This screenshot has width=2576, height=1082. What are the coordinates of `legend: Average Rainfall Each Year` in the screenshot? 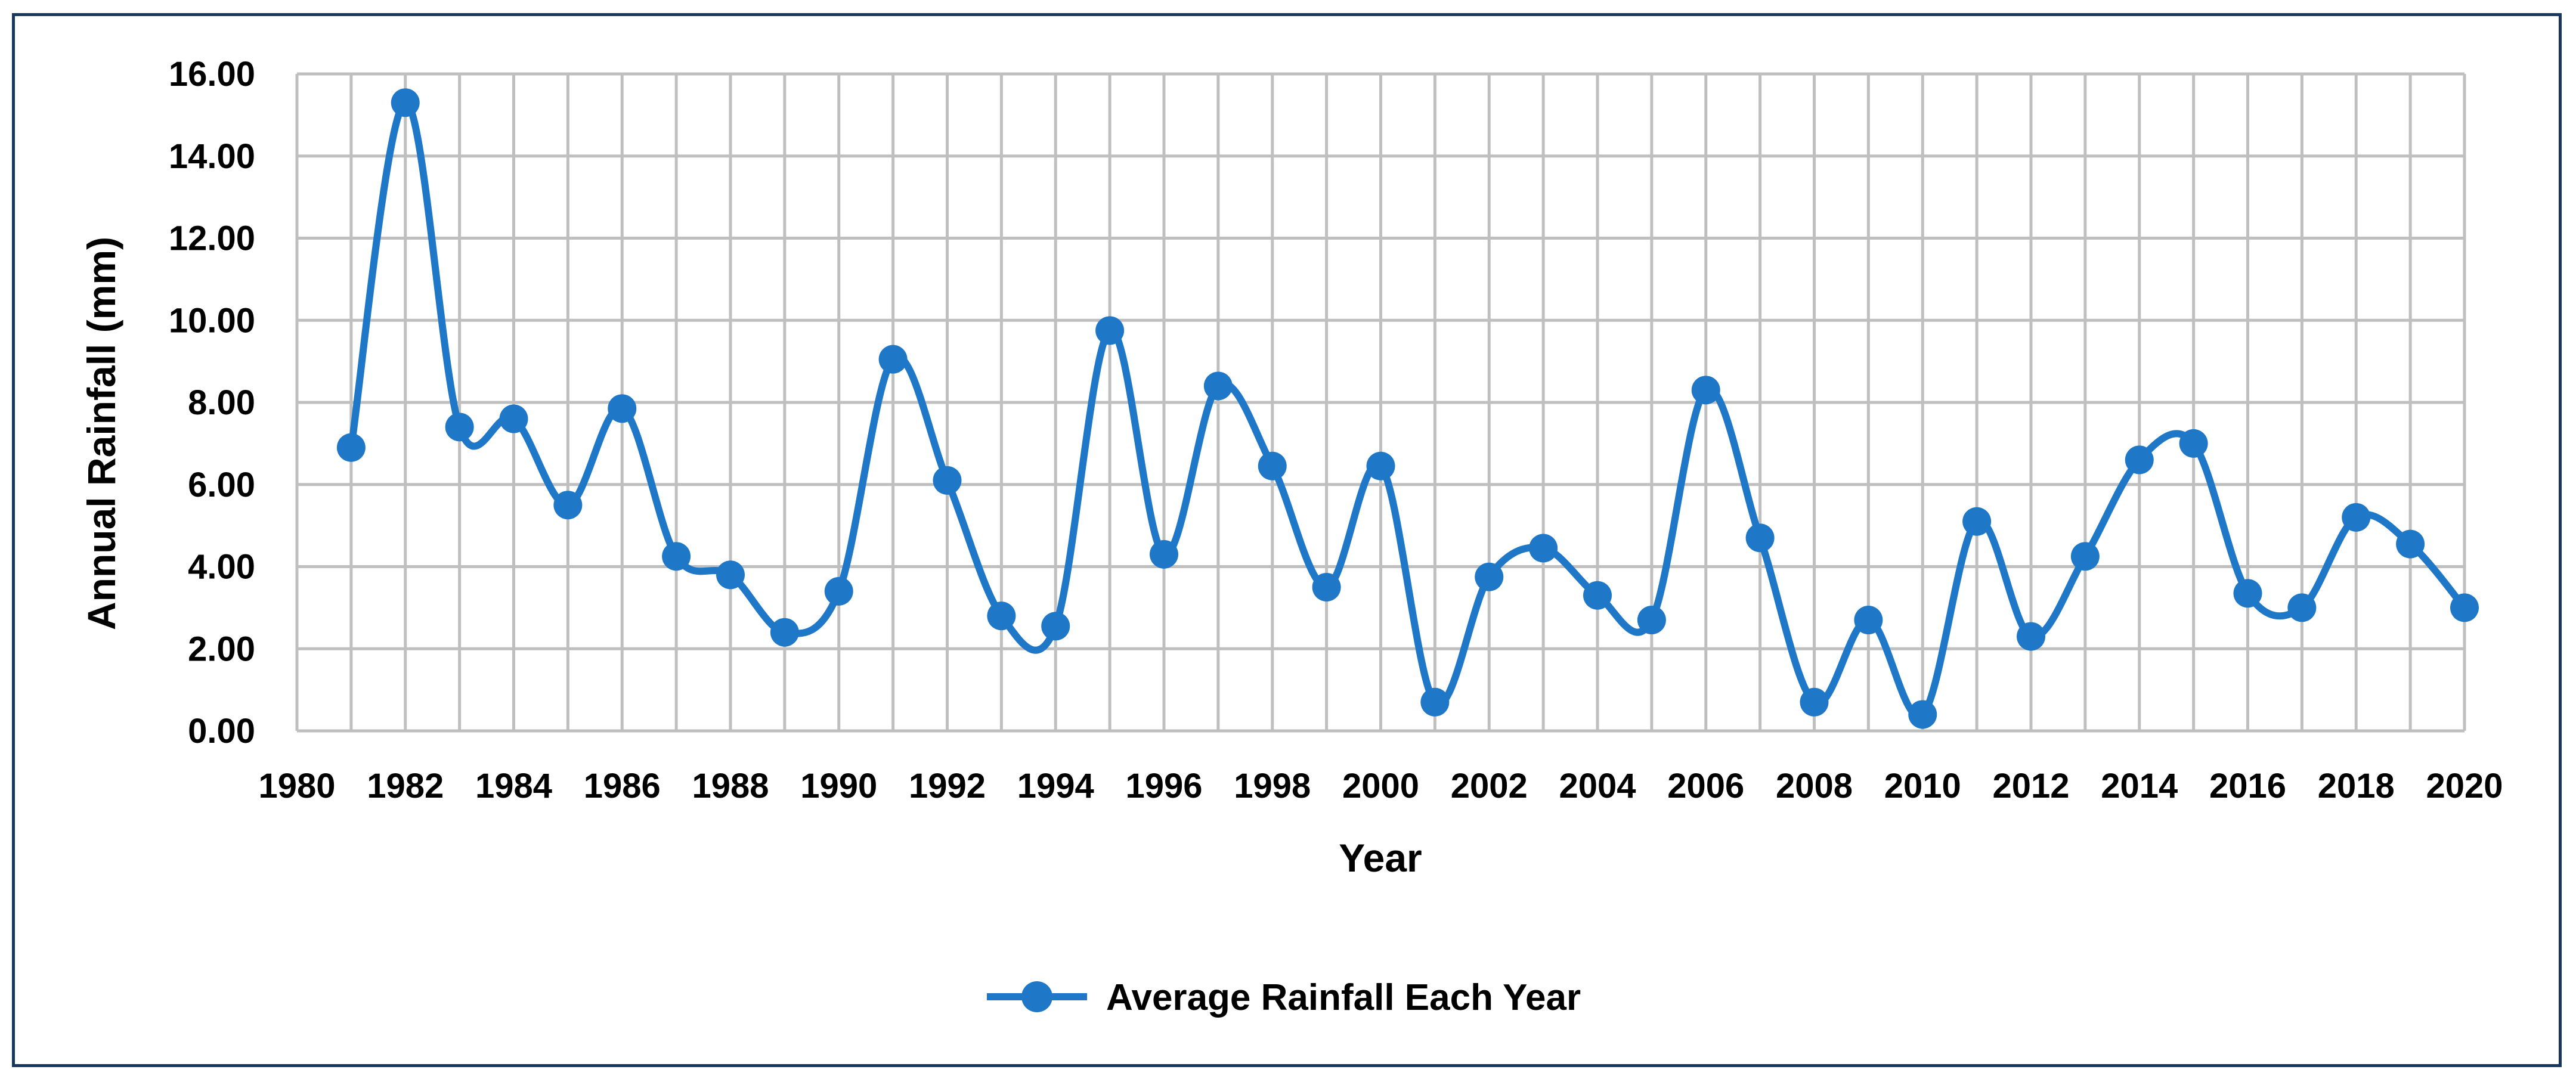 It's located at (1284, 997).